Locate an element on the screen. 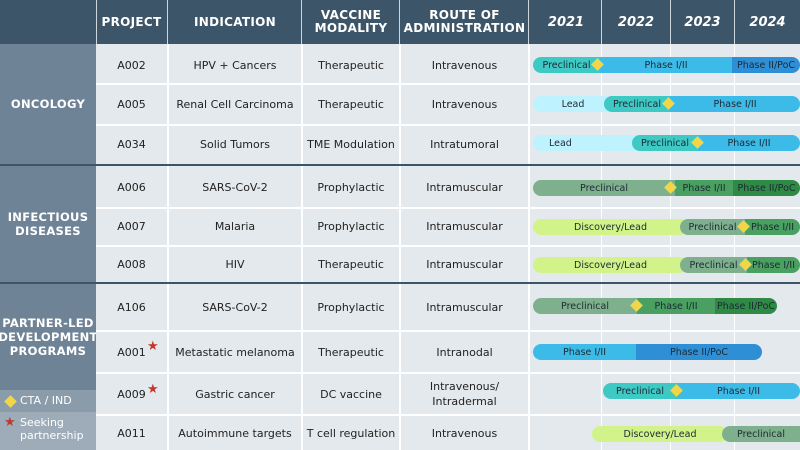  cell-indication: Gastric cancer is located at coordinates (235, 394).